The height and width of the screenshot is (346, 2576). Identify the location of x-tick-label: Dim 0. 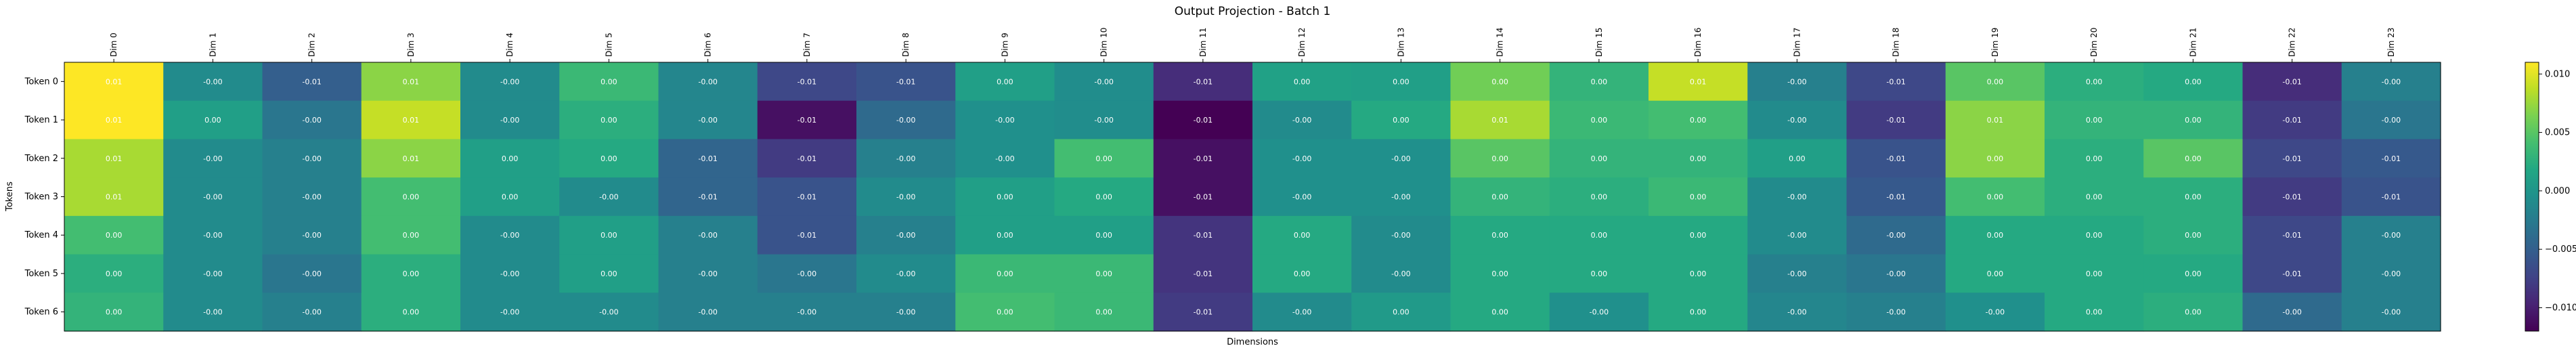
(113, 45).